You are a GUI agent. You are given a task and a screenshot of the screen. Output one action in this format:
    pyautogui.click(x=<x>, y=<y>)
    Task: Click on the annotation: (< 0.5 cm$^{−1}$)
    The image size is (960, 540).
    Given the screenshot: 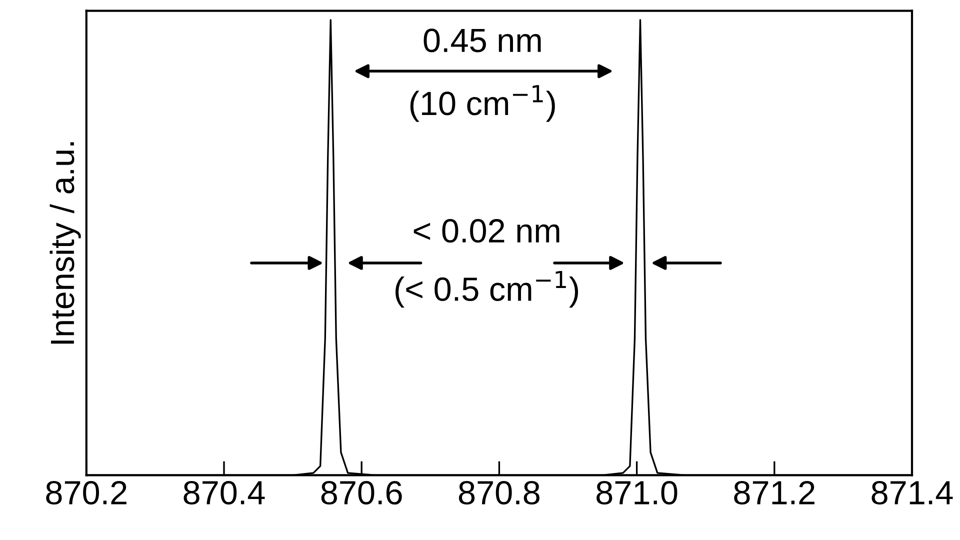 What is the action you would take?
    pyautogui.click(x=487, y=289)
    